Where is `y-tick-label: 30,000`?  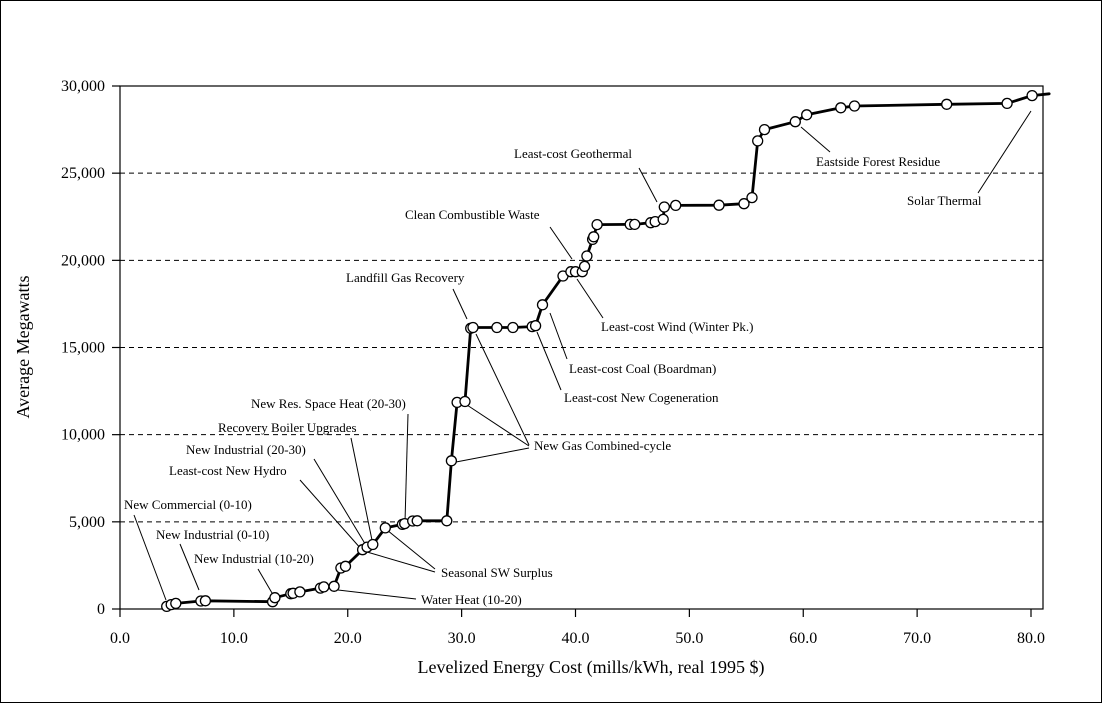
y-tick-label: 30,000 is located at coordinates (83, 86).